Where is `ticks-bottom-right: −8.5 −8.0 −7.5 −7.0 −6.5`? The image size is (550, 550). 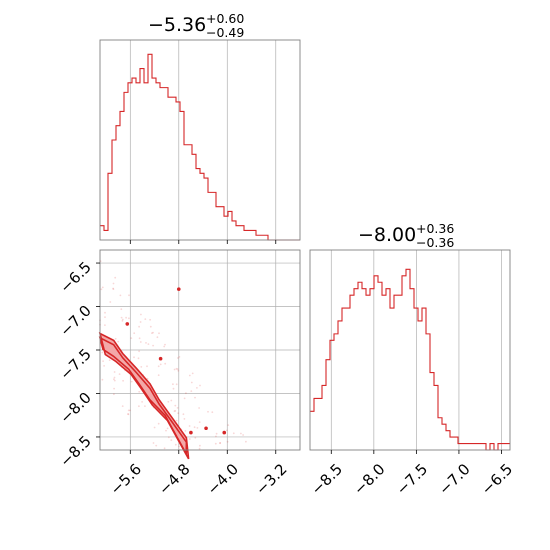 ticks-bottom-right: −8.5 −8.0 −7.5 −7.0 −6.5 is located at coordinates (412, 474).